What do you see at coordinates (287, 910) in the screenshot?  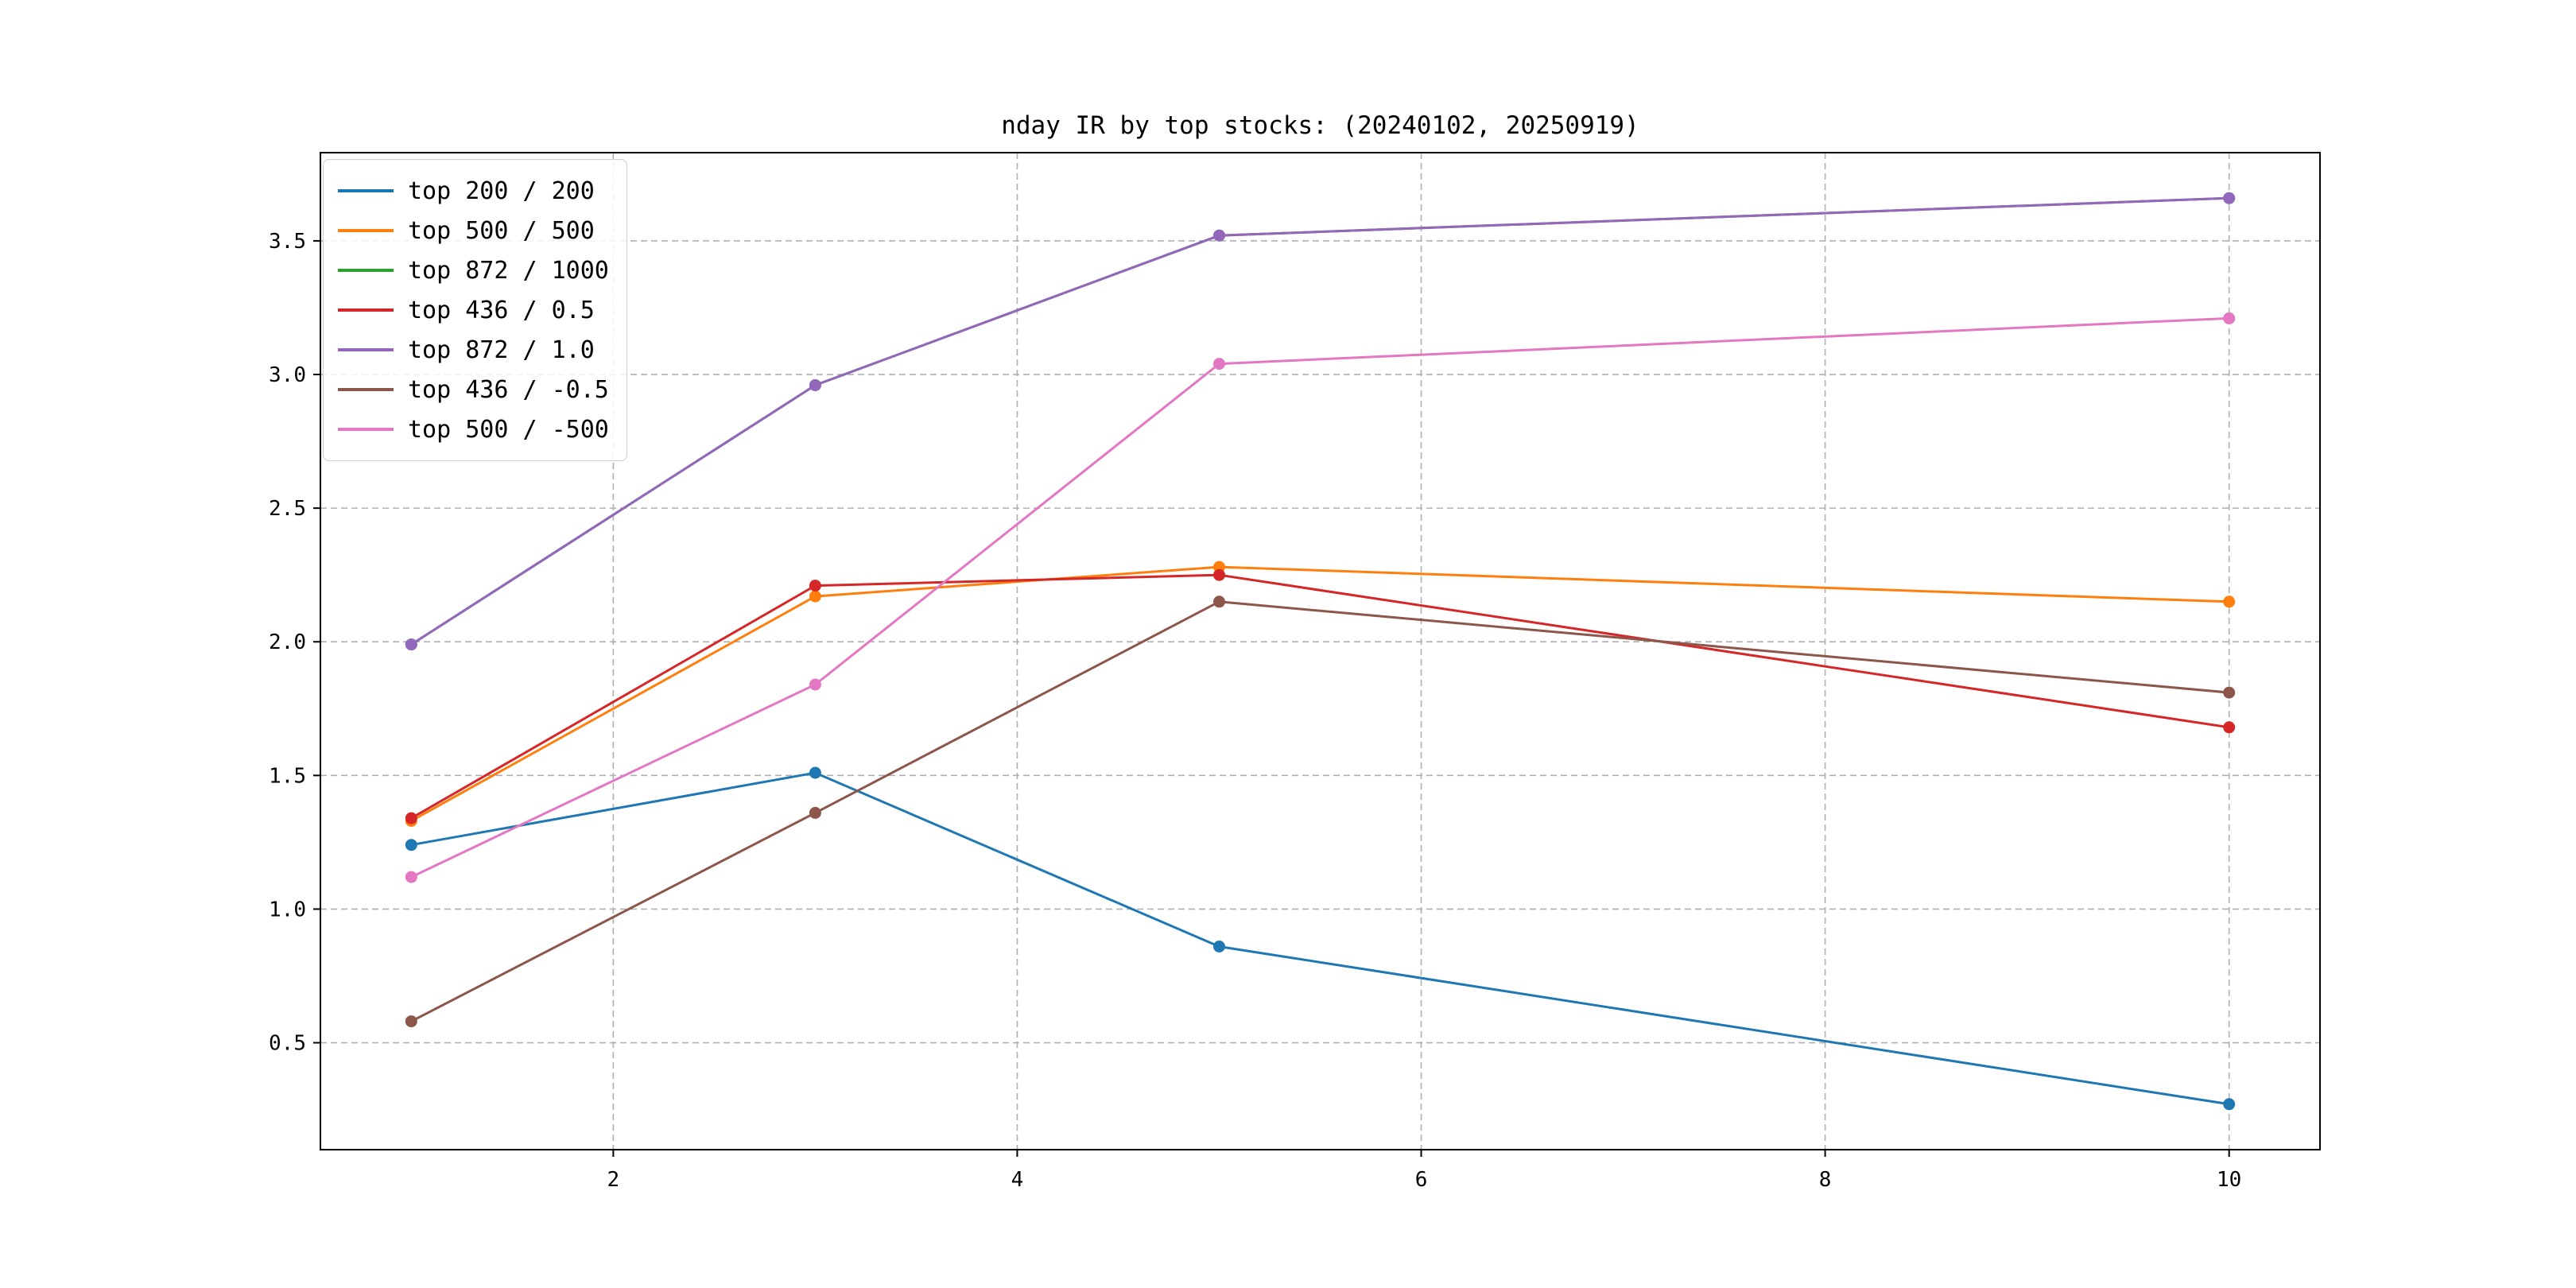 I see `y-tick-label: 1.0` at bounding box center [287, 910].